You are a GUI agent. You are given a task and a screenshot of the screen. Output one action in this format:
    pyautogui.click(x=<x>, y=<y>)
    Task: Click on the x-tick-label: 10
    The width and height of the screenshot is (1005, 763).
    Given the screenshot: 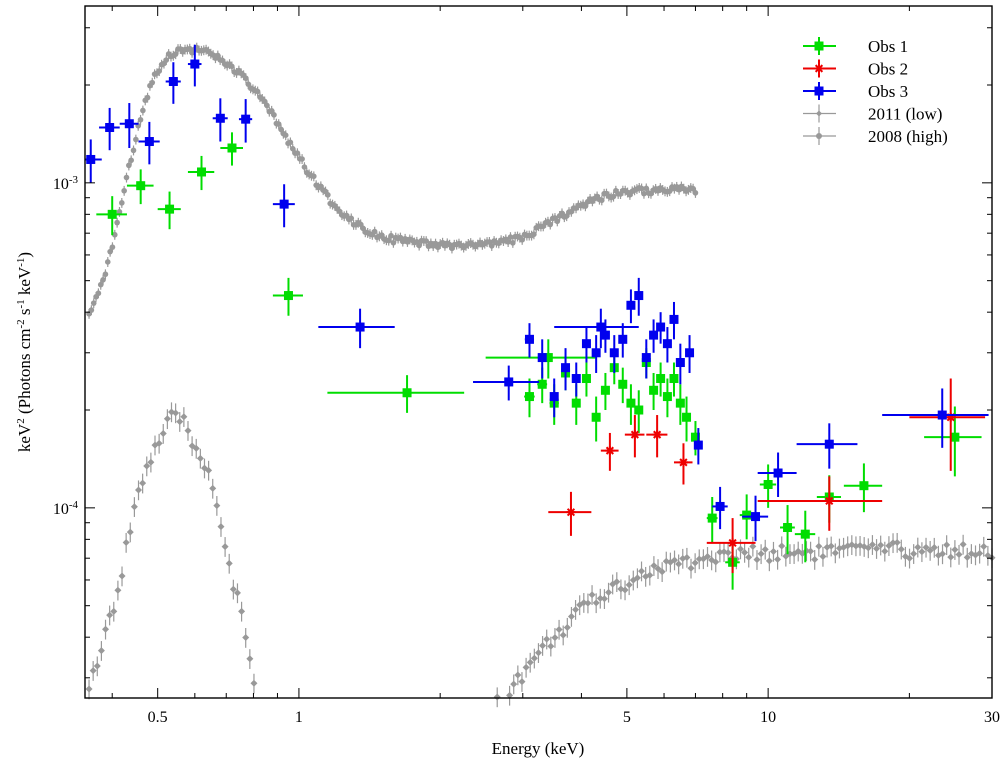 What is the action you would take?
    pyautogui.click(x=768, y=717)
    